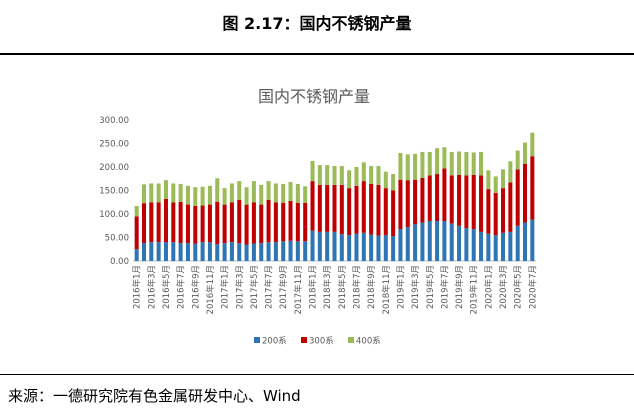 This screenshot has width=634, height=420. What do you see at coordinates (430, 287) in the screenshot?
I see `x-tick-label: 2019年5月` at bounding box center [430, 287].